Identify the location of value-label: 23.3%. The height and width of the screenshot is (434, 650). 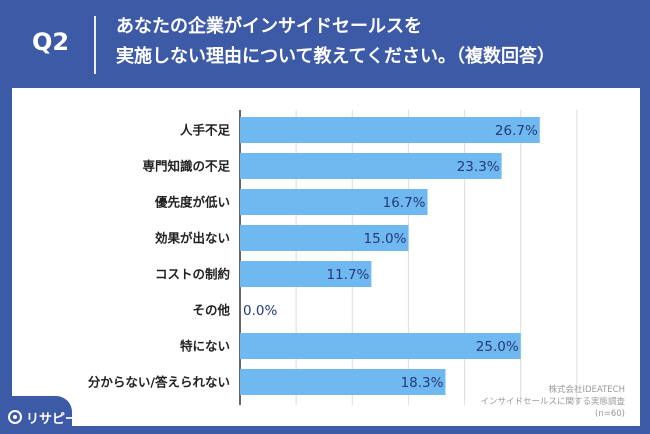
(478, 167).